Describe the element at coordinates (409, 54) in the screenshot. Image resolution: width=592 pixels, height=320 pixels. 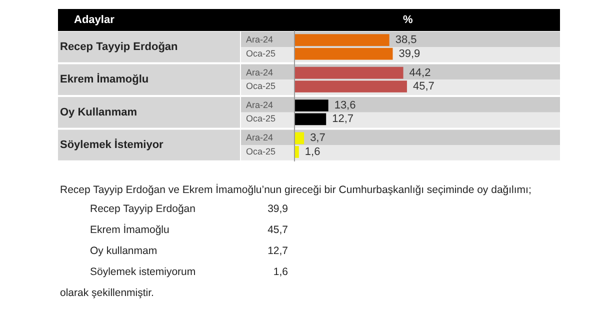
I see `data-label: 39,9` at that location.